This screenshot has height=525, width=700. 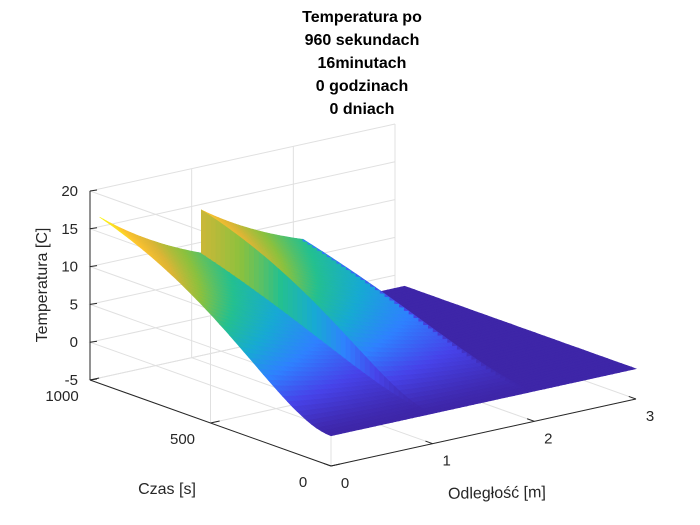 I want to click on x-tick-label-0: 0, so click(x=345, y=483).